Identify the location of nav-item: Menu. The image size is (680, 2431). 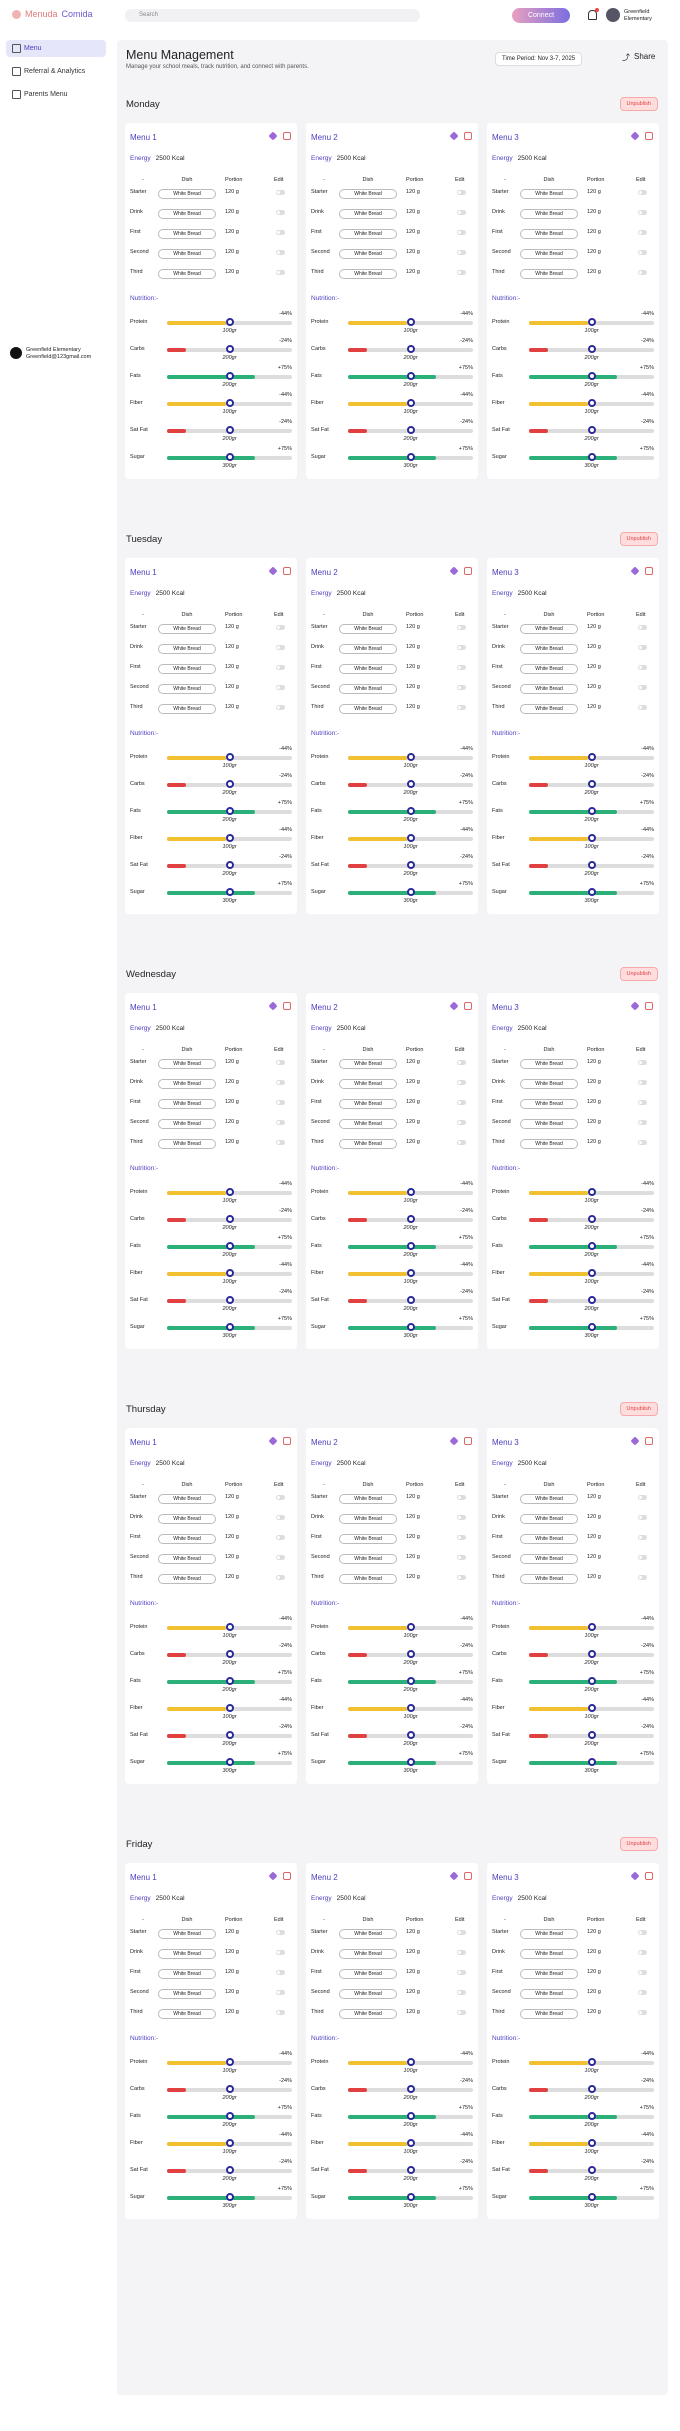
(56, 48).